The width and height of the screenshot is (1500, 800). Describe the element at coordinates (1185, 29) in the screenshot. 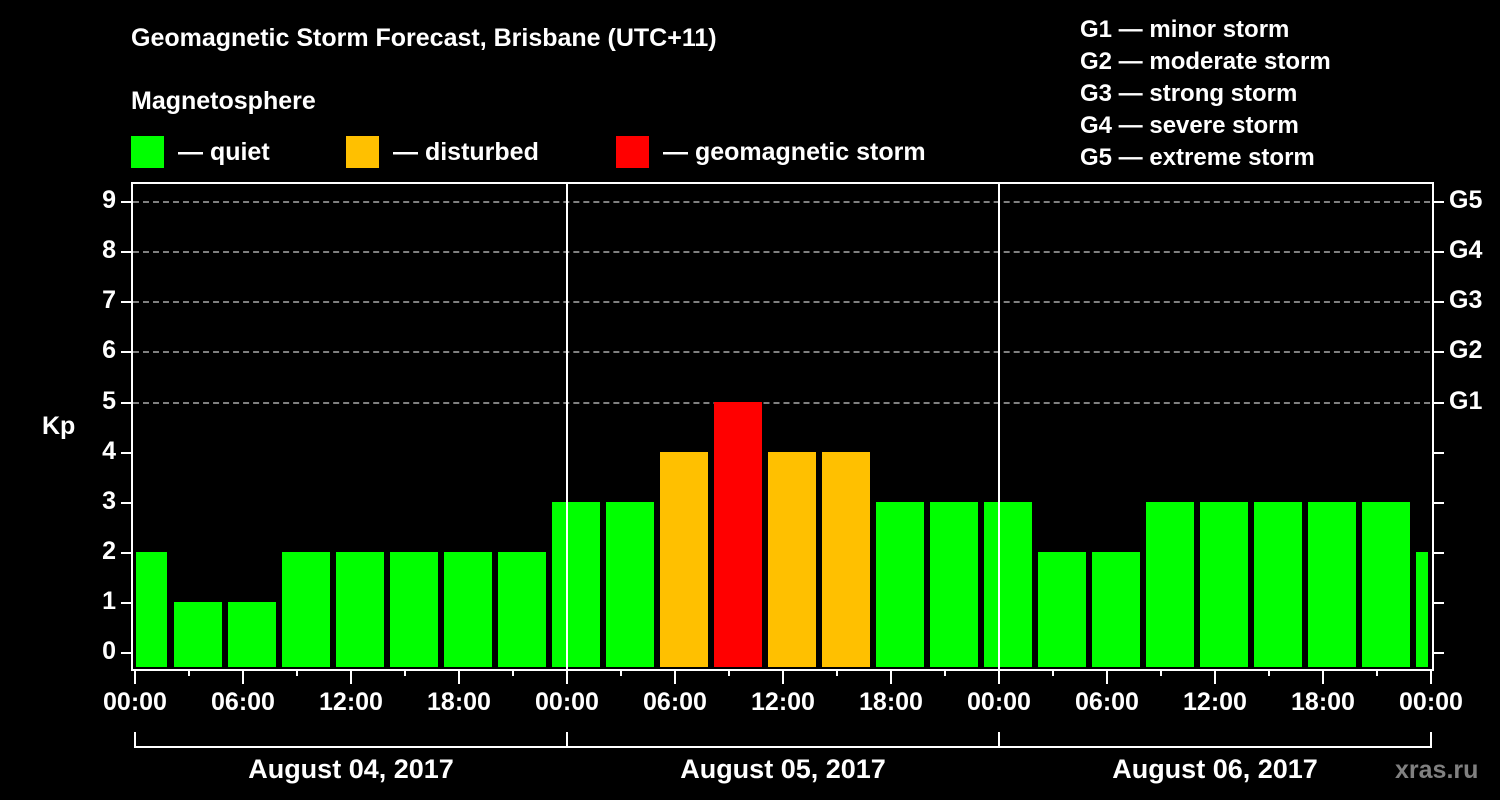

I see `g-scale-item: G1 — minor storm` at that location.